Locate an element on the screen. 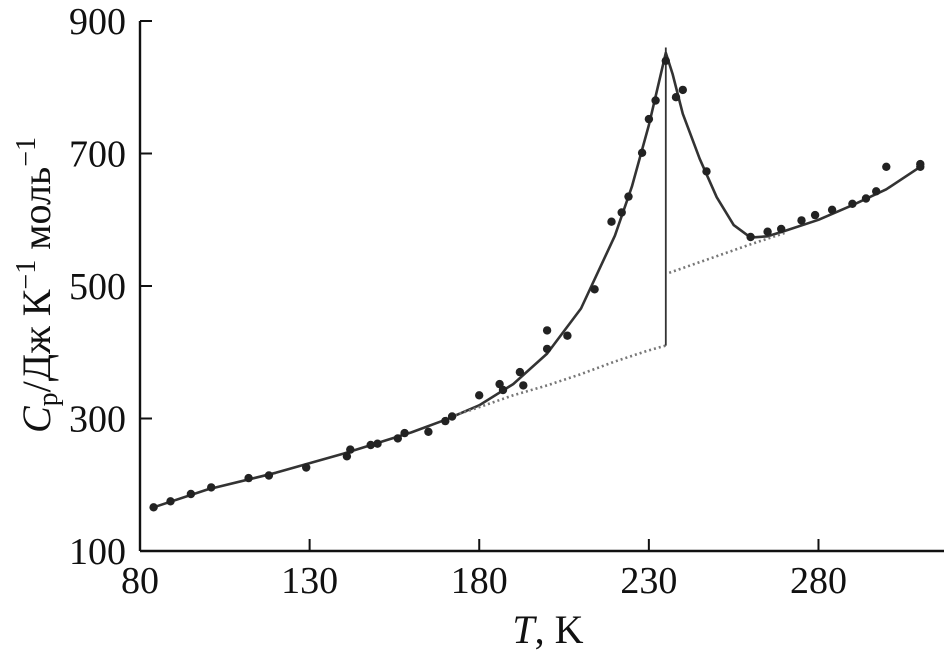 Image resolution: width=948 pixels, height=661 pixels. x-axis-title-symbol: T is located at coordinates (524, 629).